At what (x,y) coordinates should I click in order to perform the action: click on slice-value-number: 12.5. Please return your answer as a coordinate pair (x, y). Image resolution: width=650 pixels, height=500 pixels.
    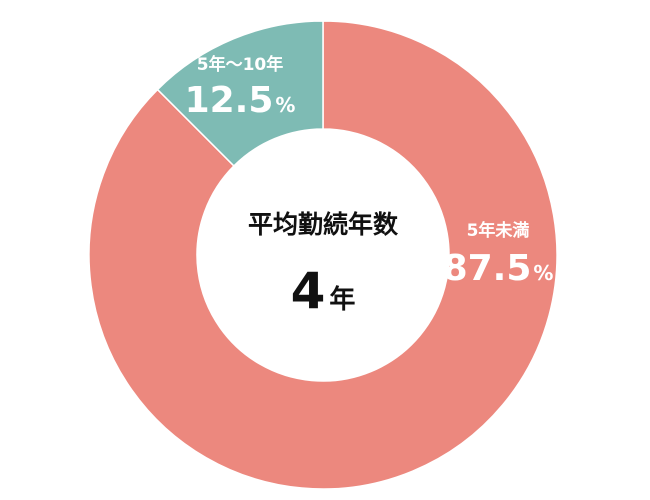
    Looking at the image, I should click on (229, 100).